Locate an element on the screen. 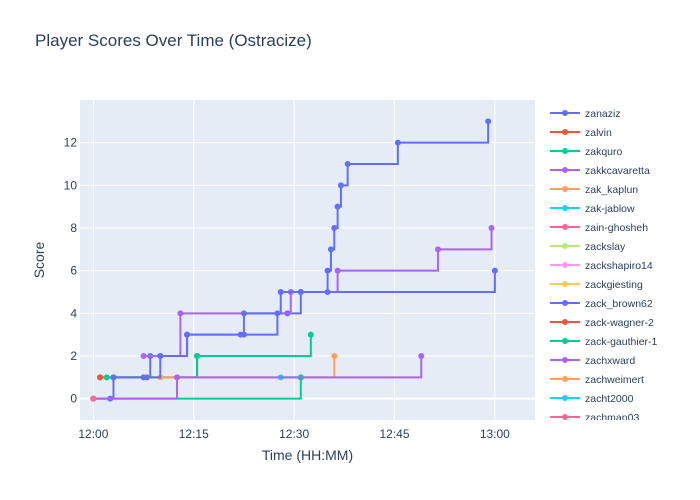 This screenshot has height=500, width=700. legend-item-zachweimert: zachweimert is located at coordinates (624, 379).